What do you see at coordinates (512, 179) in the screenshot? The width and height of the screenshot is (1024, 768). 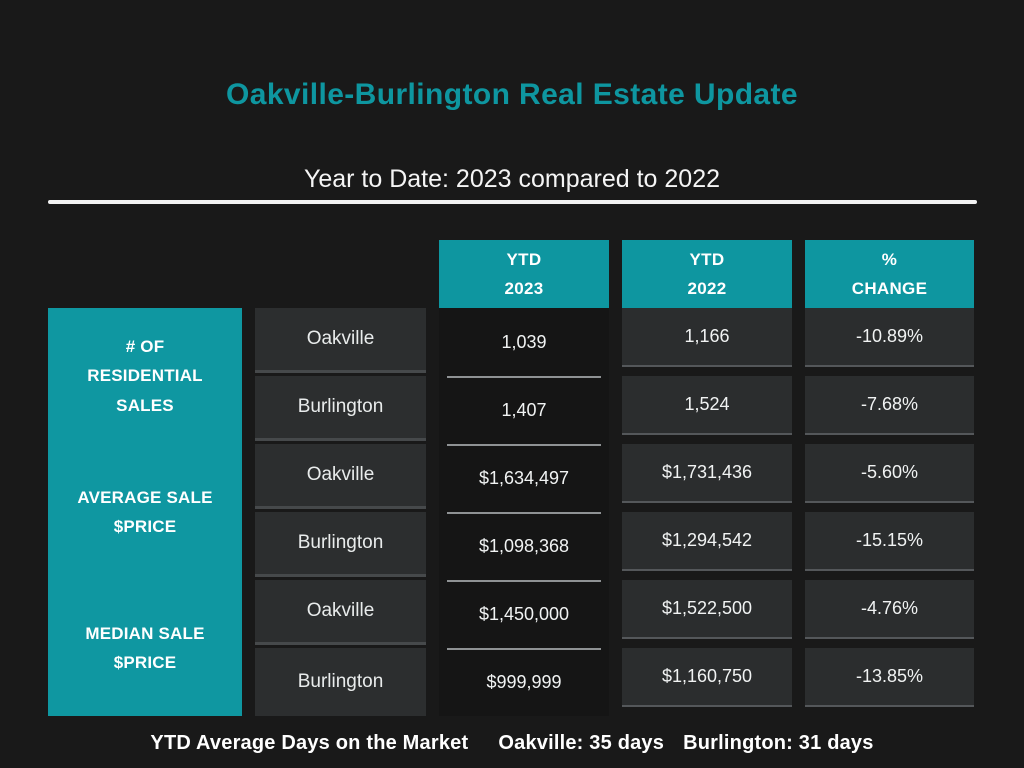 I see `subtitle: Year to Date: 2023 compared to 2022` at bounding box center [512, 179].